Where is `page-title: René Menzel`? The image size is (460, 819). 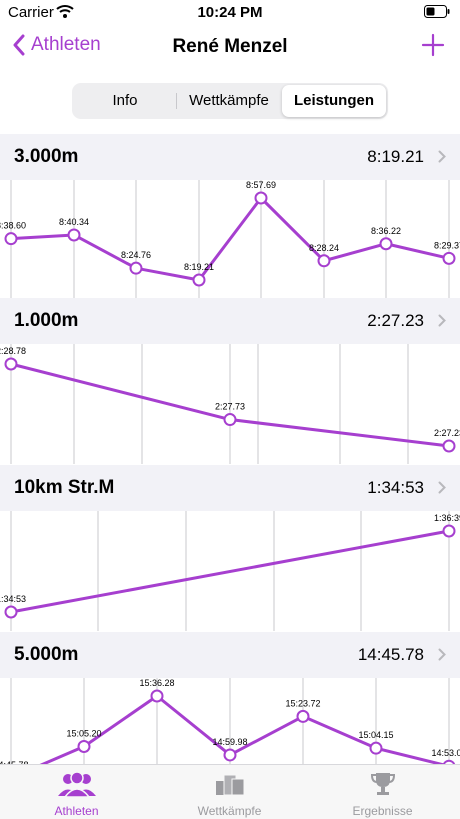
page-title: René Menzel is located at coordinates (230, 46).